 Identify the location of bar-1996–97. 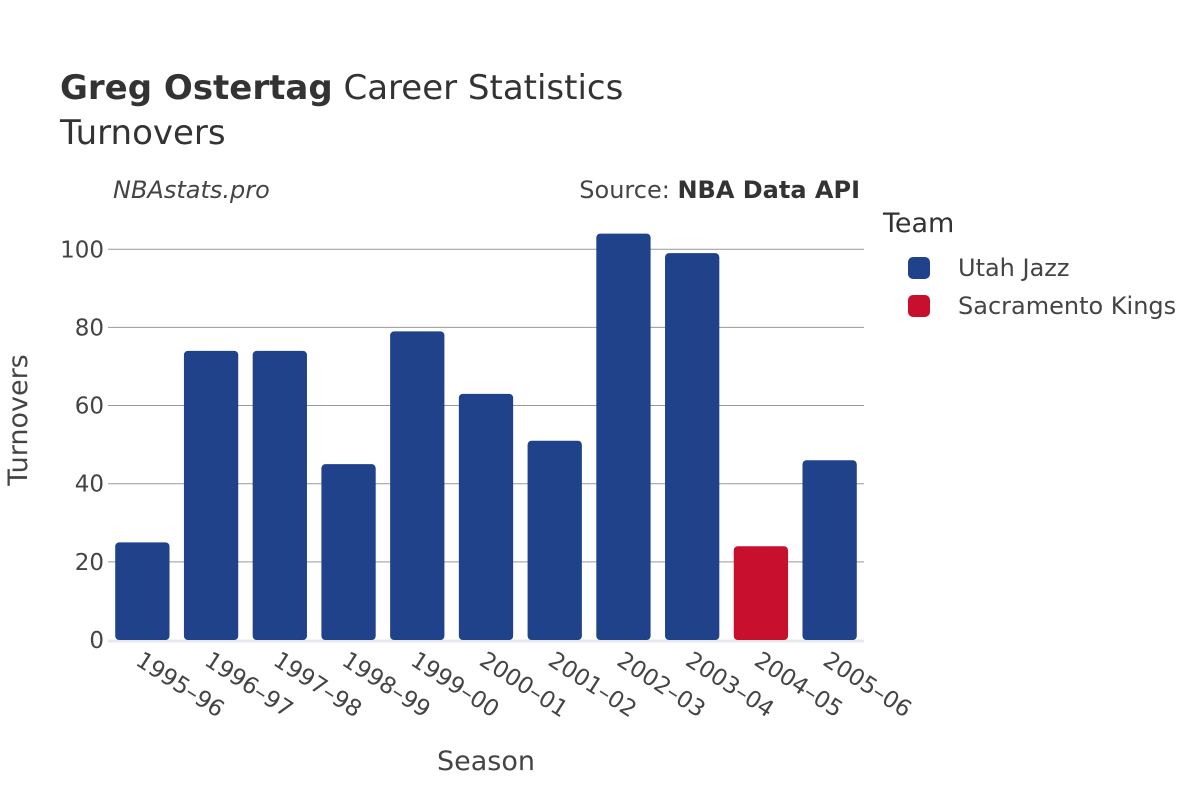
(211, 495).